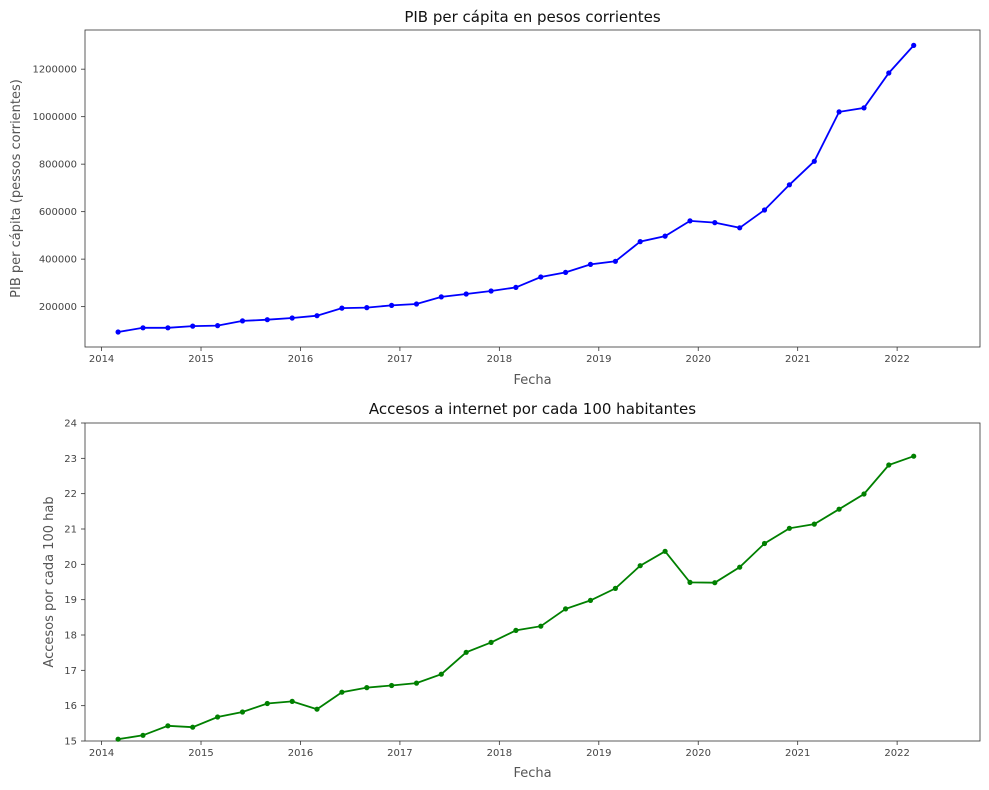  What do you see at coordinates (70, 565) in the screenshot?
I see `y-tick-label: 20` at bounding box center [70, 565].